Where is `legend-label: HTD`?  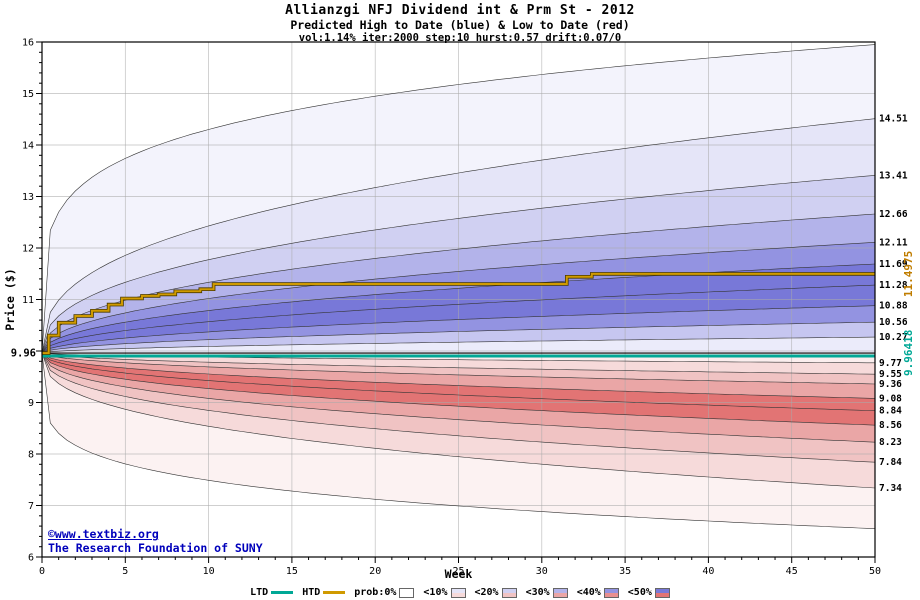 legend-label: HTD is located at coordinates (311, 592).